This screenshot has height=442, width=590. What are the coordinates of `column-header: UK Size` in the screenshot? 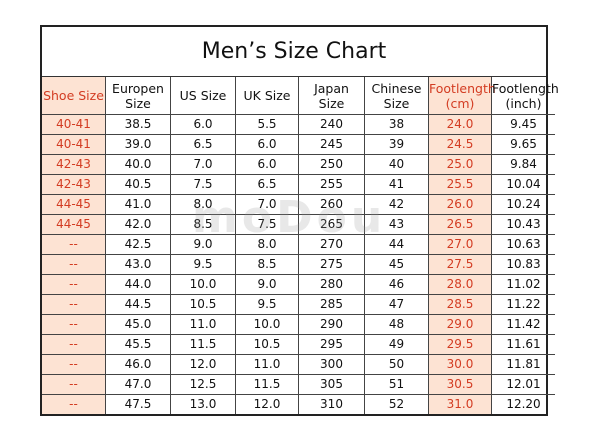 It's located at (267, 96).